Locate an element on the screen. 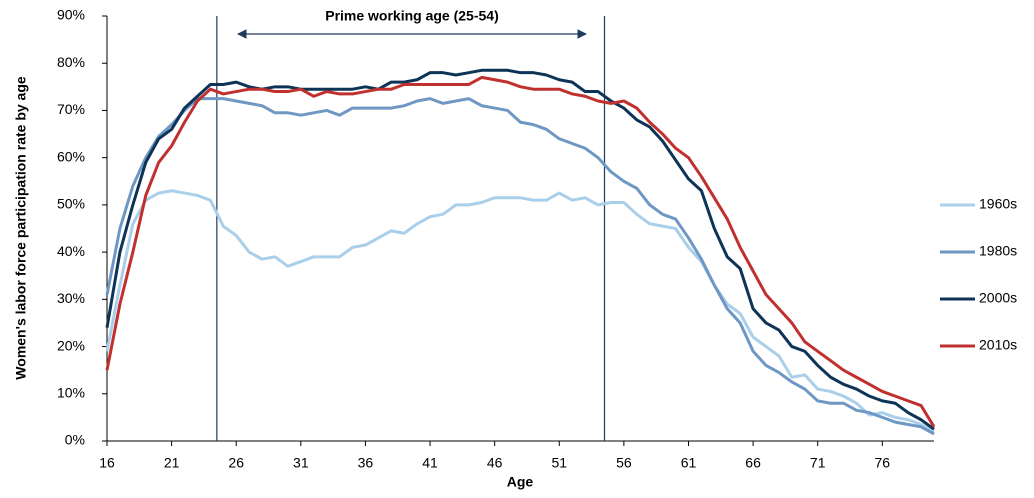  x-axis-title: Age is located at coordinates (520, 482).